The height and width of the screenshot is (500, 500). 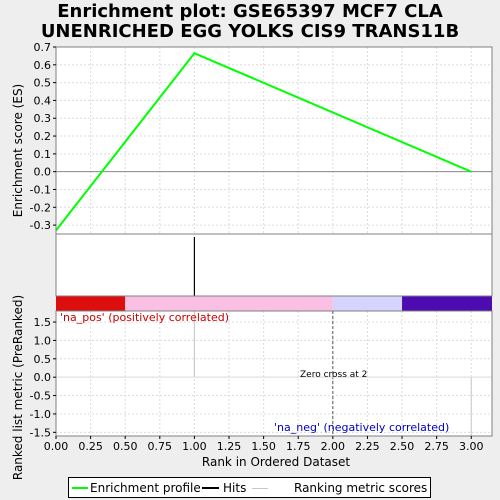 I want to click on es-ytick-label: 0.6, so click(x=43, y=65).